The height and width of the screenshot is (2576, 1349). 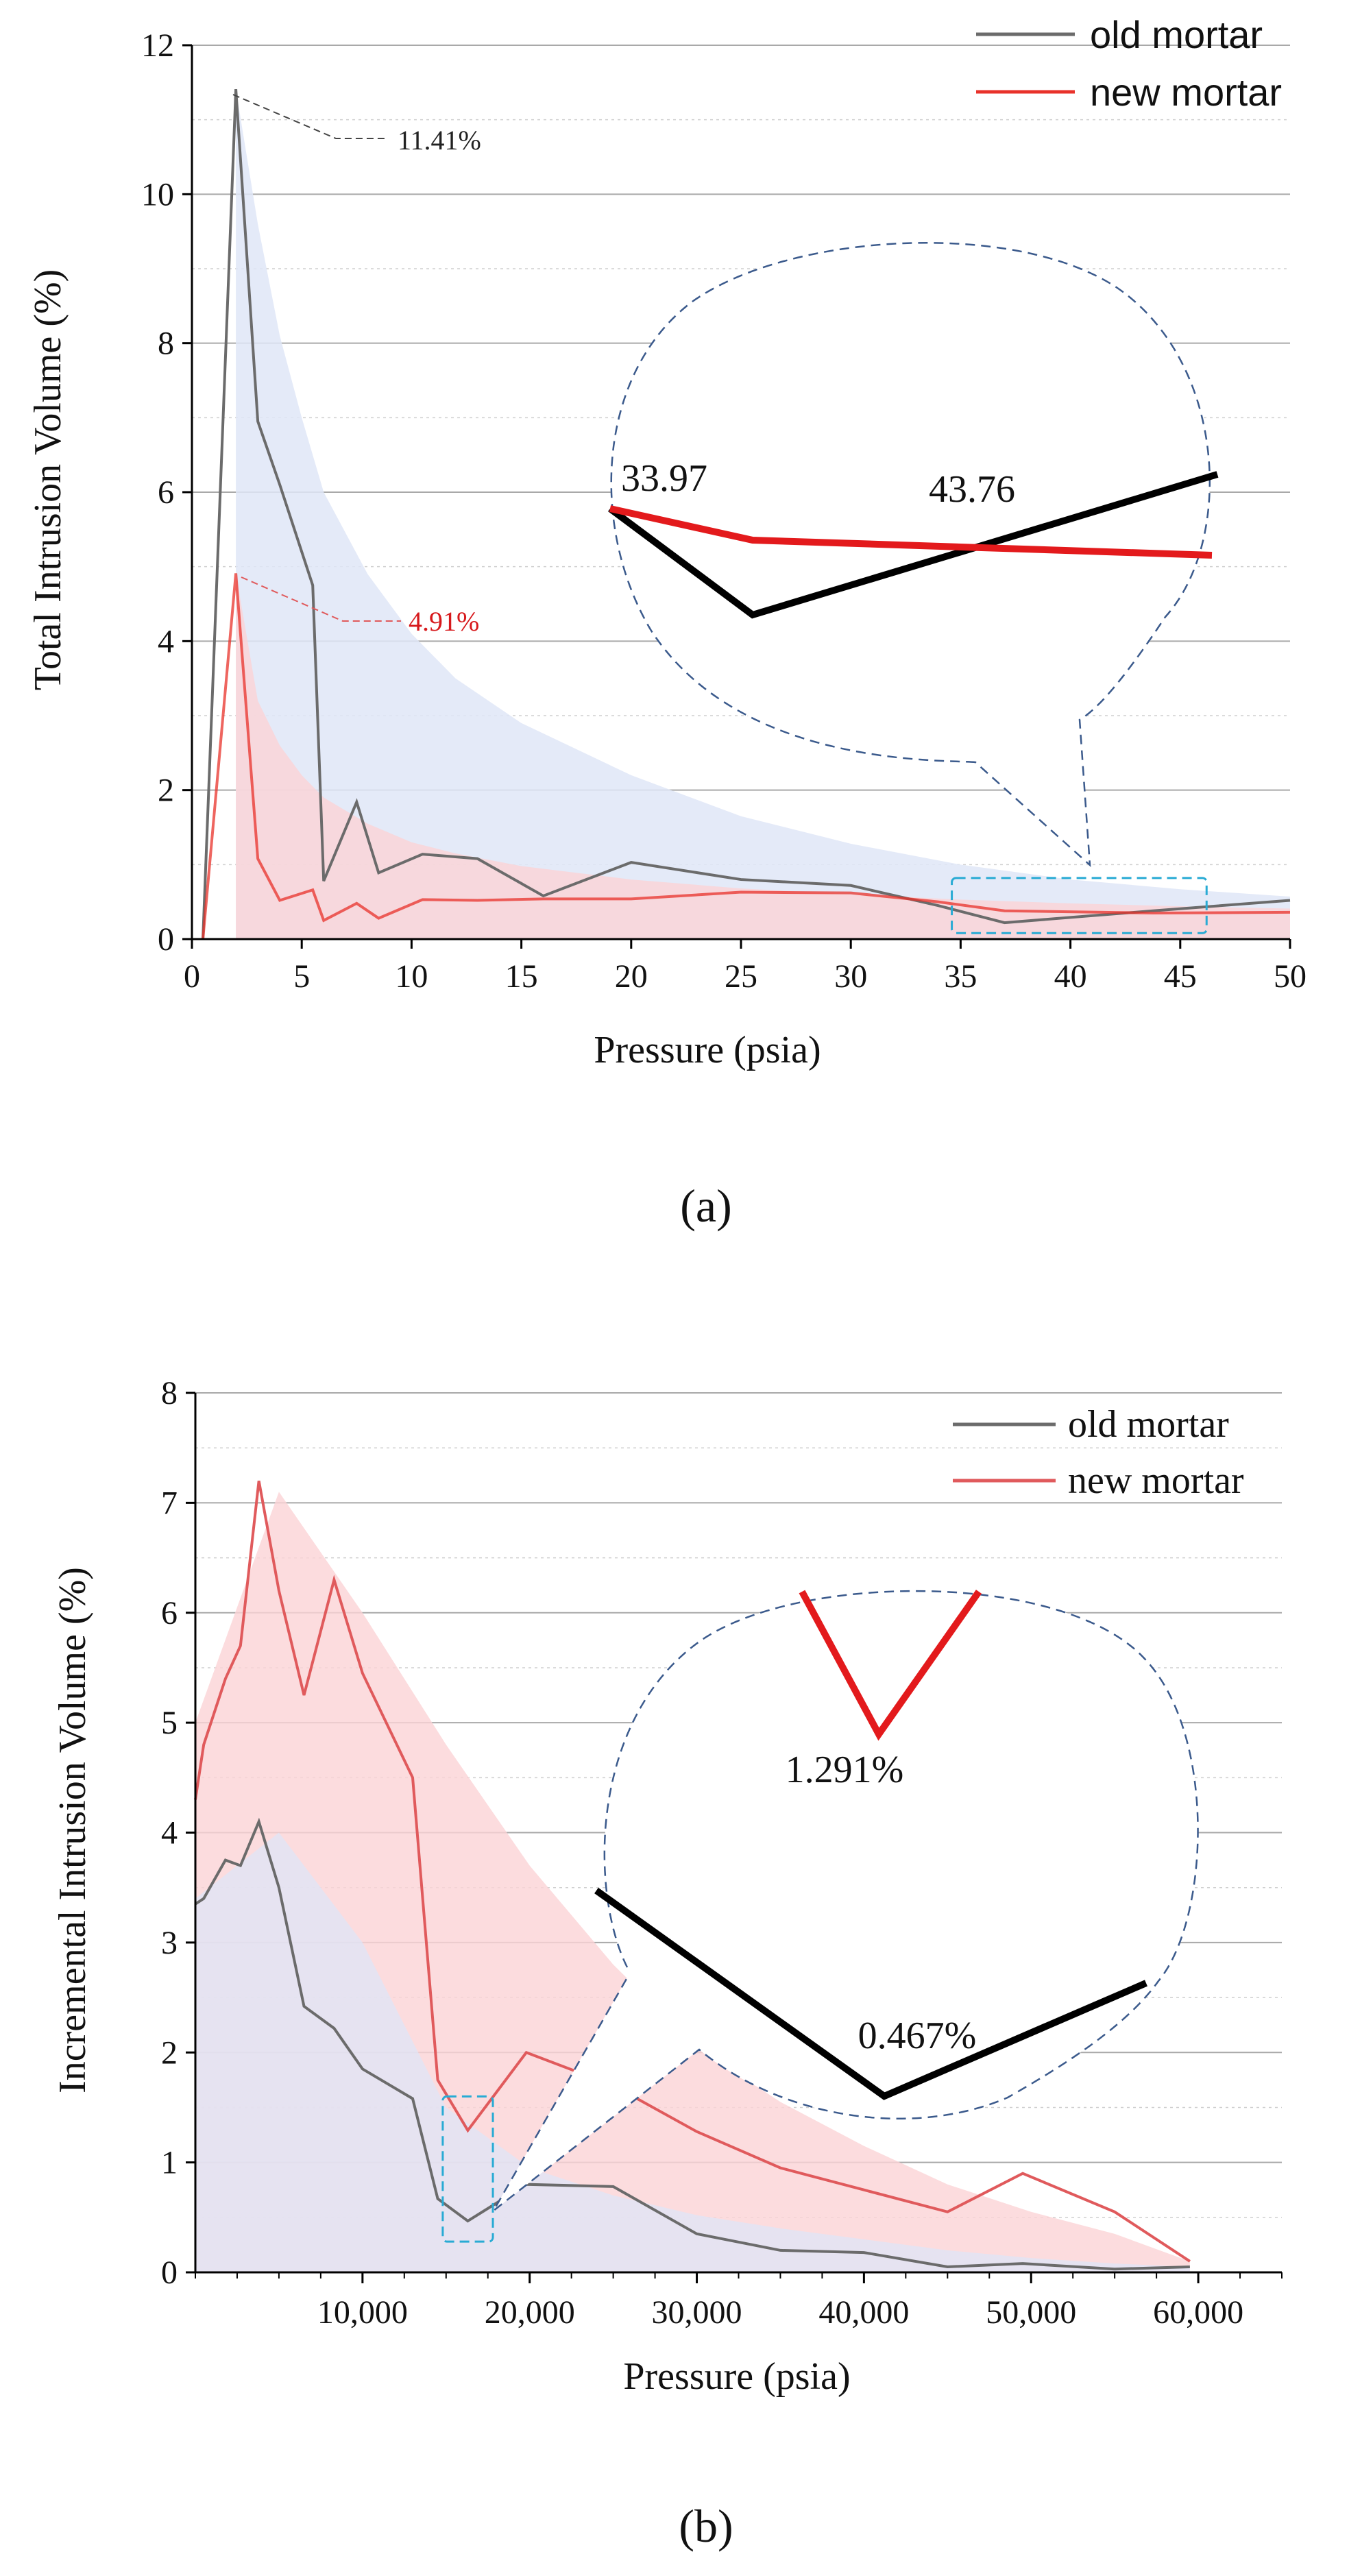 What do you see at coordinates (972, 489) in the screenshot?
I see `a-zoom-label-2: 43.76` at bounding box center [972, 489].